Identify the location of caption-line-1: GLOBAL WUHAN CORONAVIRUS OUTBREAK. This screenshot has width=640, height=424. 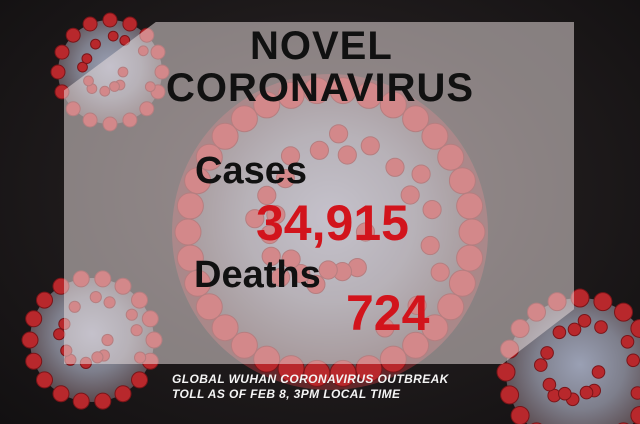
(310, 379).